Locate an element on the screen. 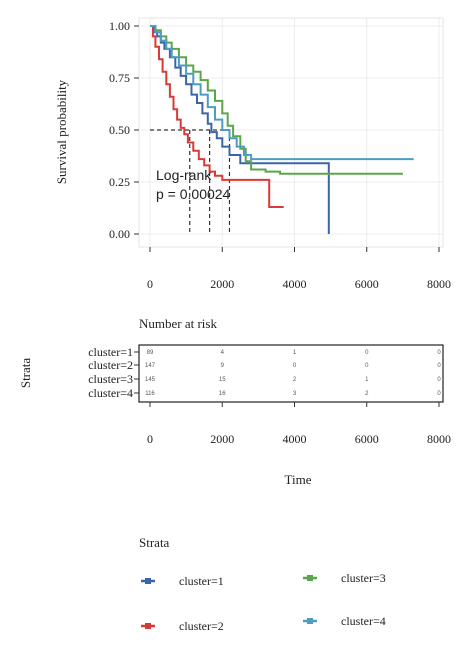 This screenshot has height=647, width=474. legend-label-cluster-3: cluster=3 is located at coordinates (363, 578).